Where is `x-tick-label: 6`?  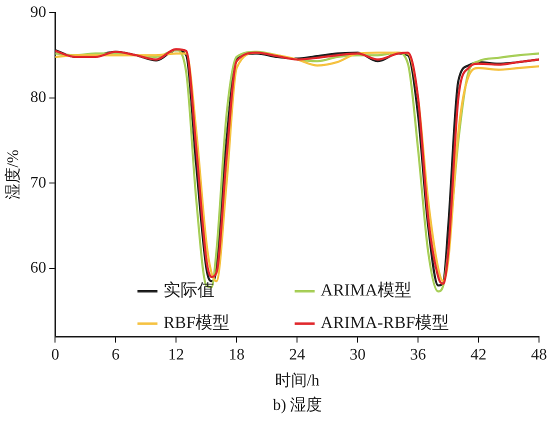 x-tick-label: 6 is located at coordinates (116, 355).